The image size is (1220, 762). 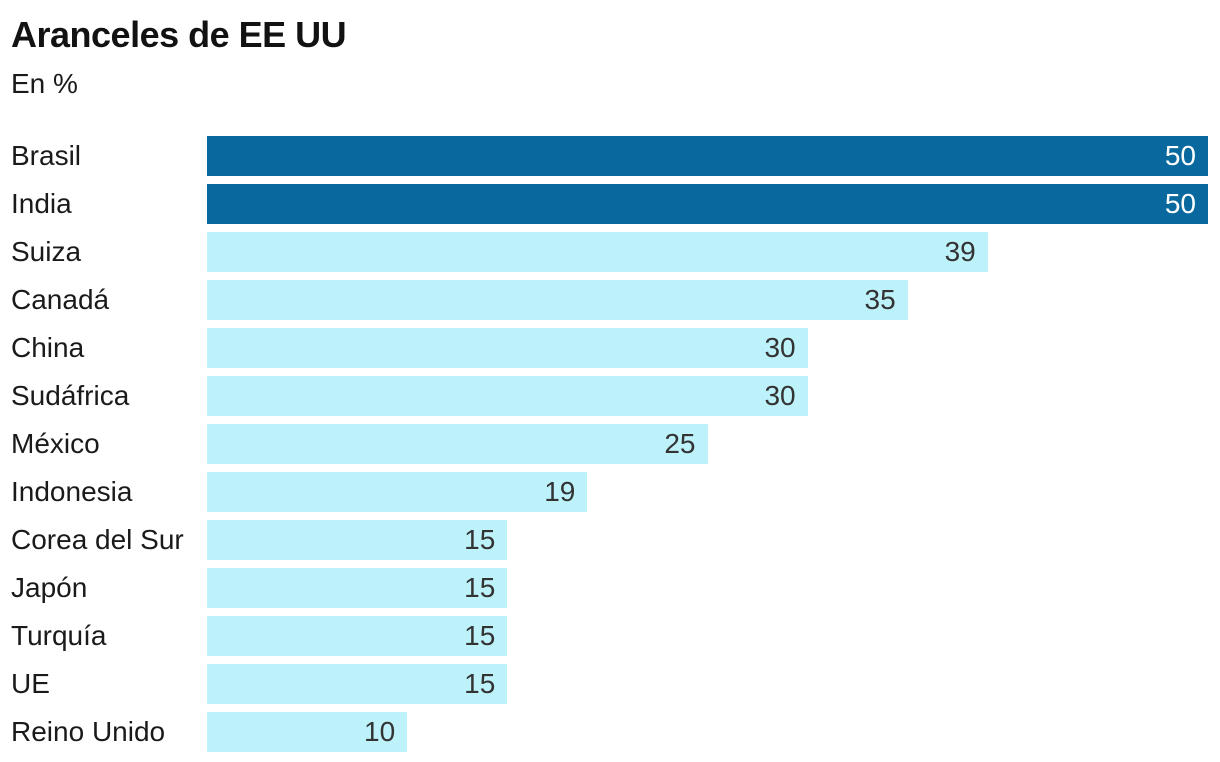 I want to click on chart-subtitle: En %, so click(x=44, y=83).